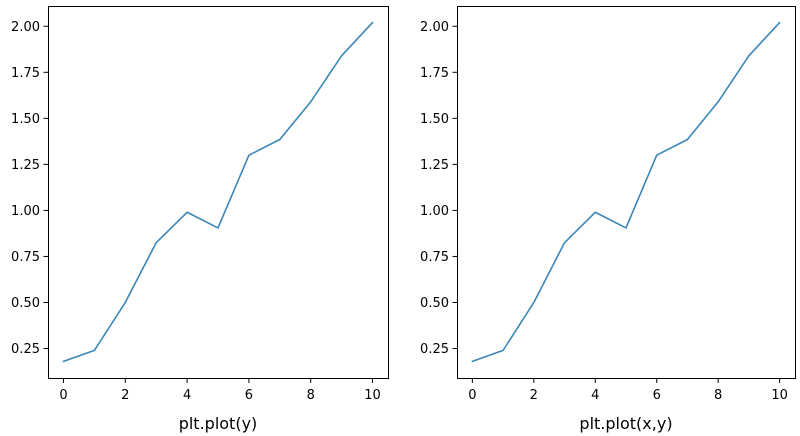 The width and height of the screenshot is (800, 436). I want to click on x-axis-title: plt.plot(y), so click(218, 423).